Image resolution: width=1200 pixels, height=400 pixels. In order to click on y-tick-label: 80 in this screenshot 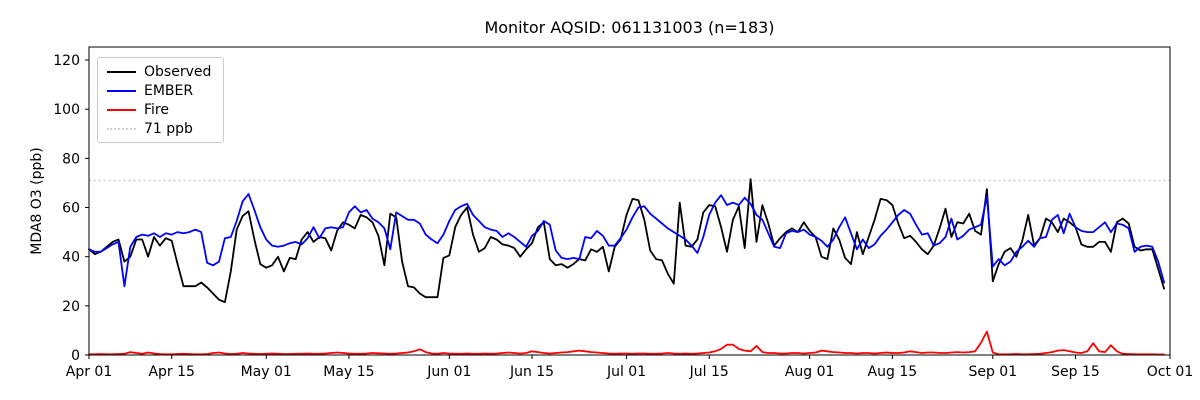, I will do `click(71, 159)`.